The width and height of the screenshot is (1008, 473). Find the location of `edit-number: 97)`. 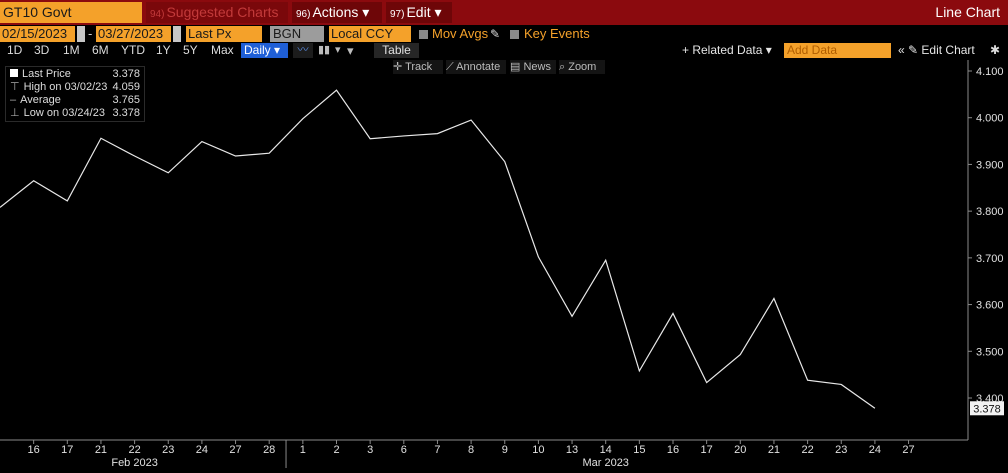

edit-number: 97) is located at coordinates (397, 14).